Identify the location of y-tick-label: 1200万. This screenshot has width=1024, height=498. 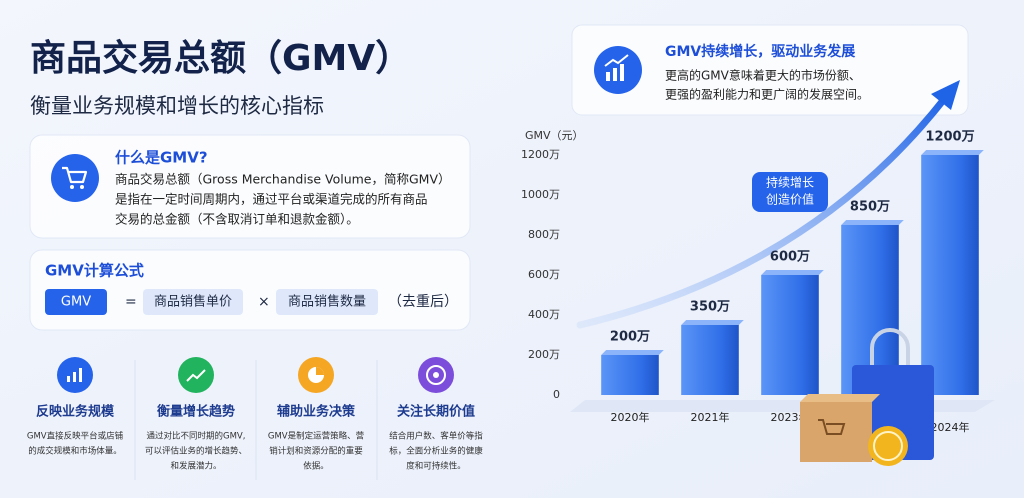
(540, 154).